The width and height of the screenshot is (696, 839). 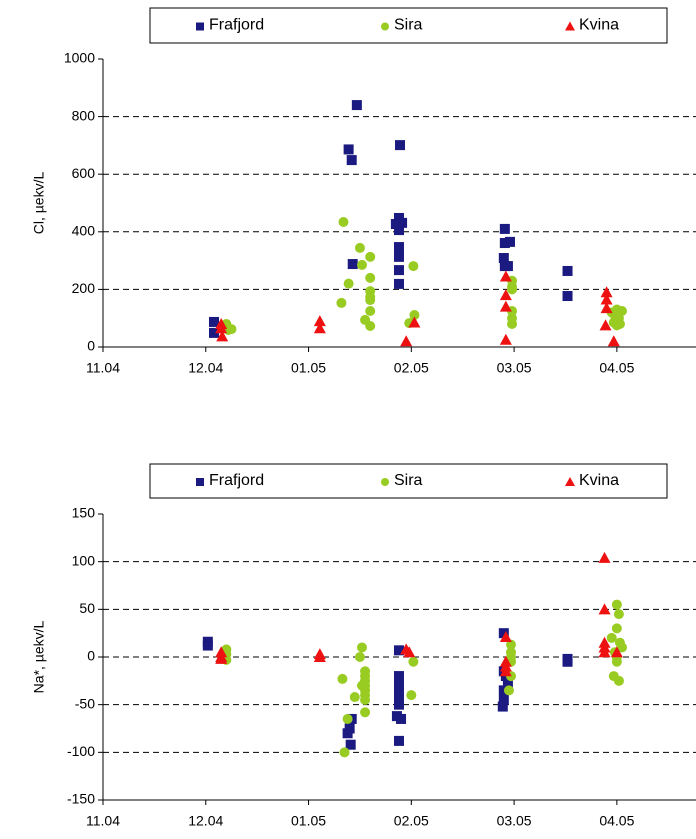 What do you see at coordinates (616, 368) in the screenshot?
I see `x-tick-label: 04.05` at bounding box center [616, 368].